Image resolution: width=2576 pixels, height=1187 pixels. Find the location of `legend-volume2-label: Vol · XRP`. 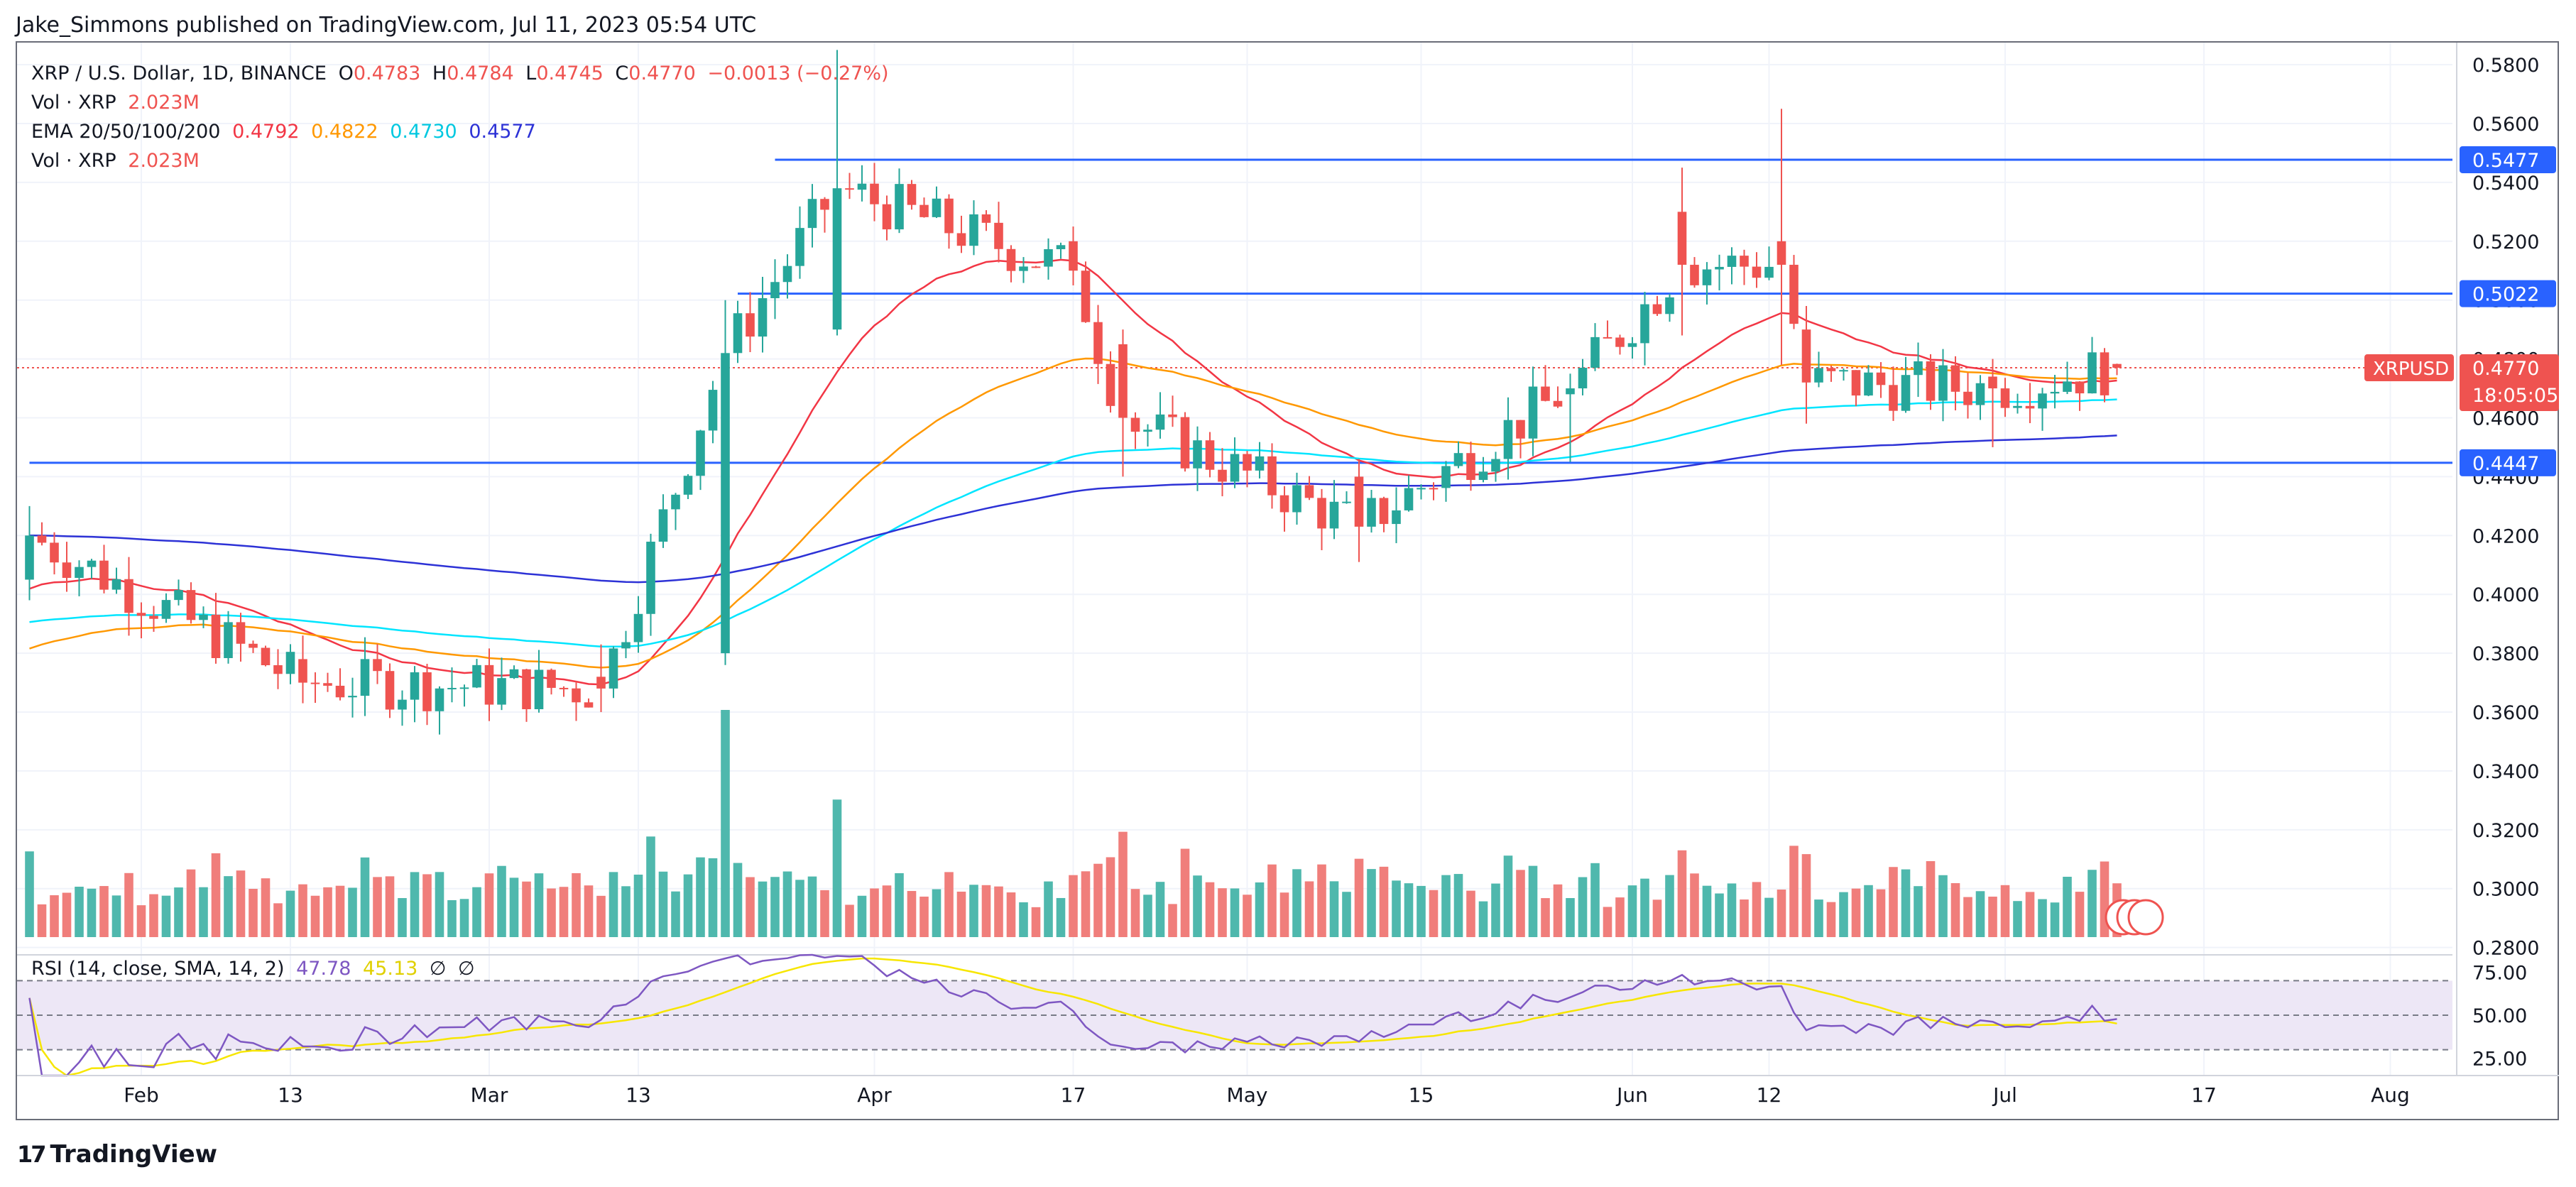

legend-volume2-label: Vol · XRP is located at coordinates (73, 161).